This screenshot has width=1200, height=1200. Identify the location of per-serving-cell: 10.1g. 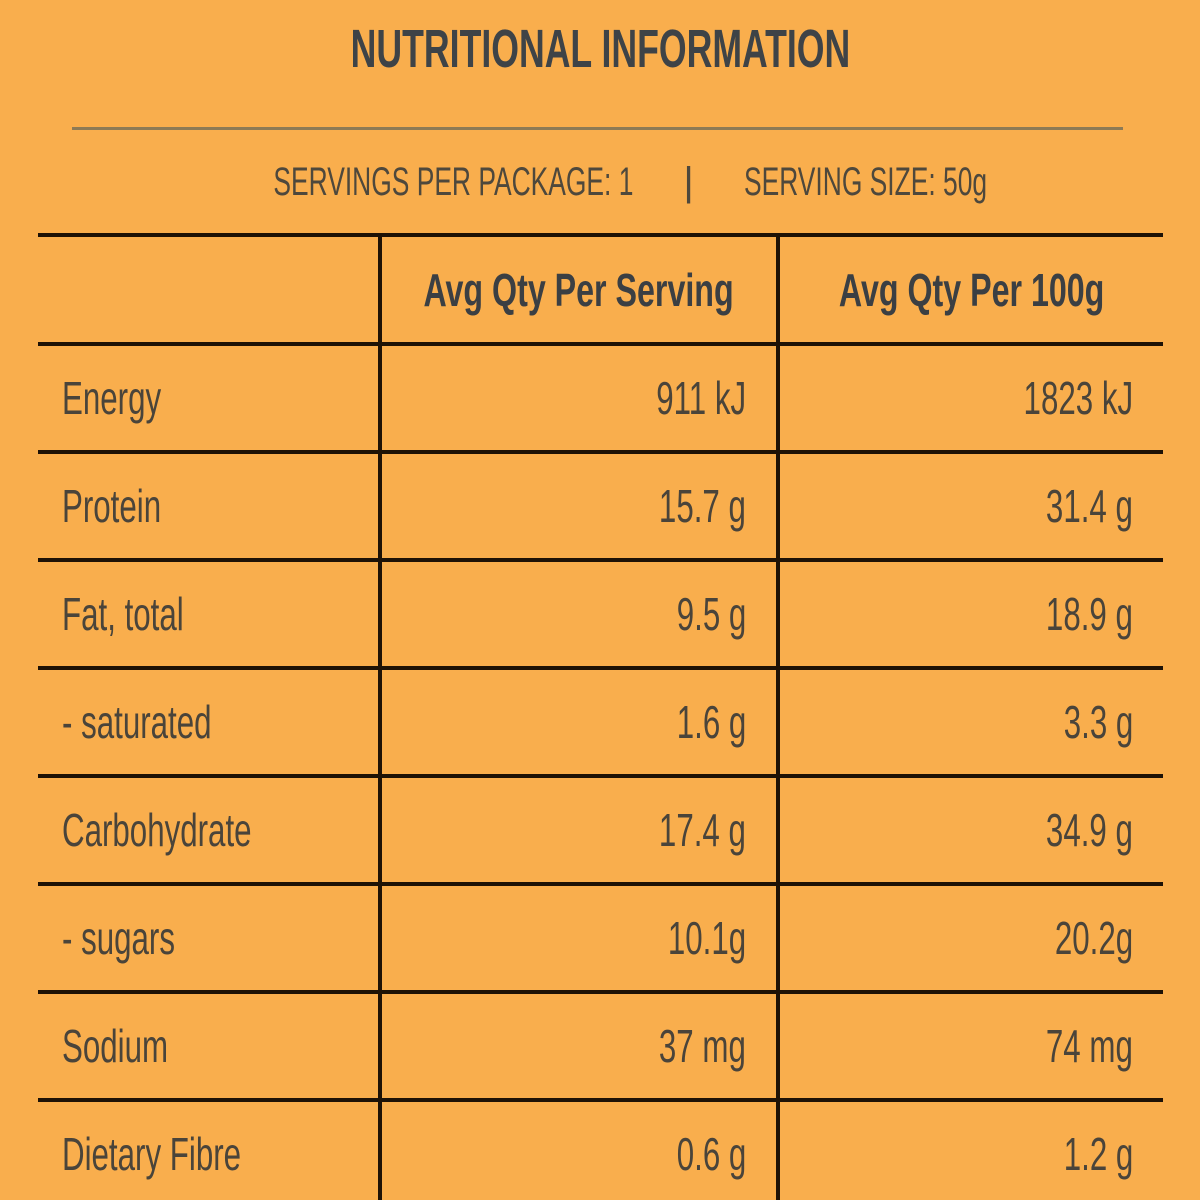
(577, 938).